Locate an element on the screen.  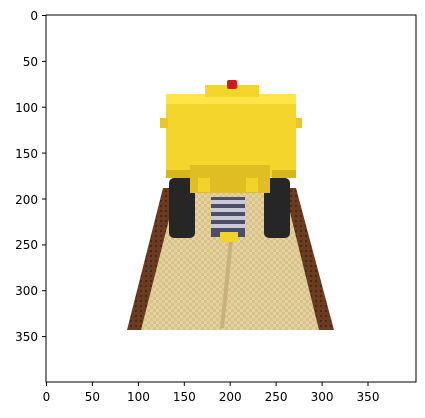
x-tick-label: 150 is located at coordinates (184, 397).